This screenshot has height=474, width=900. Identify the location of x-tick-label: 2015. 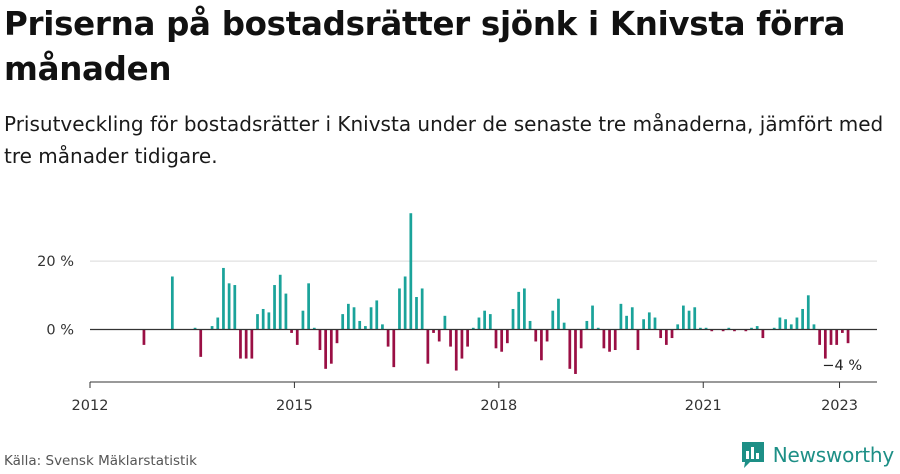
(294, 406).